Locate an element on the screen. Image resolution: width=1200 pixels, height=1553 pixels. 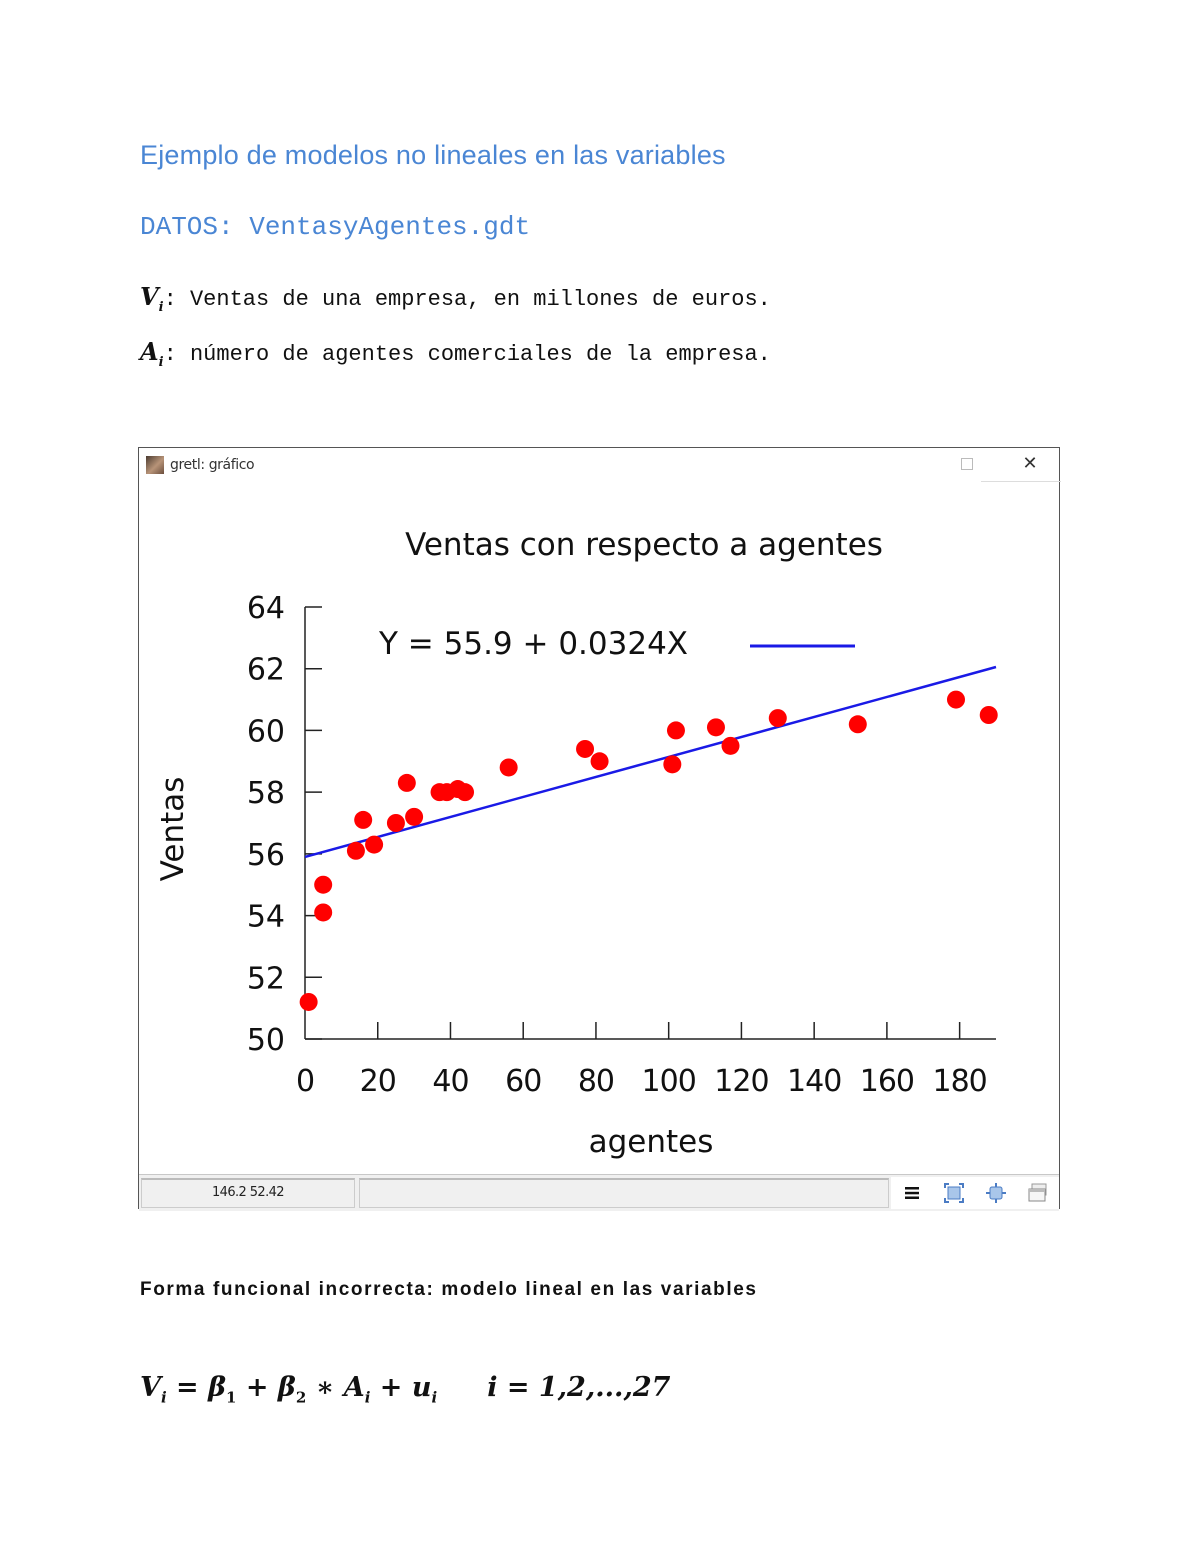
window-title: gretl: gráfico is located at coordinates (212, 465).